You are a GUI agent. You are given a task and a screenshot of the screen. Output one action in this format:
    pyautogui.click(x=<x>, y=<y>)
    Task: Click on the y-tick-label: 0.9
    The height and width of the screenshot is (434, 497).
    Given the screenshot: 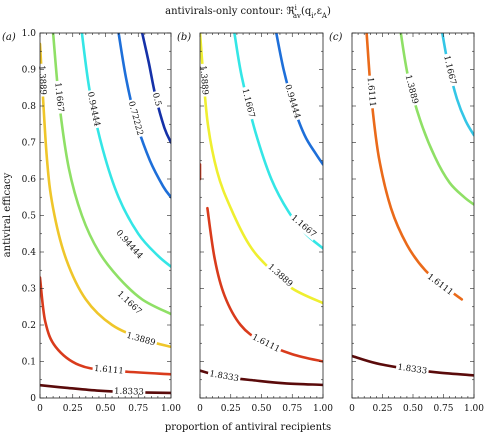 What is the action you would take?
    pyautogui.click(x=29, y=71)
    